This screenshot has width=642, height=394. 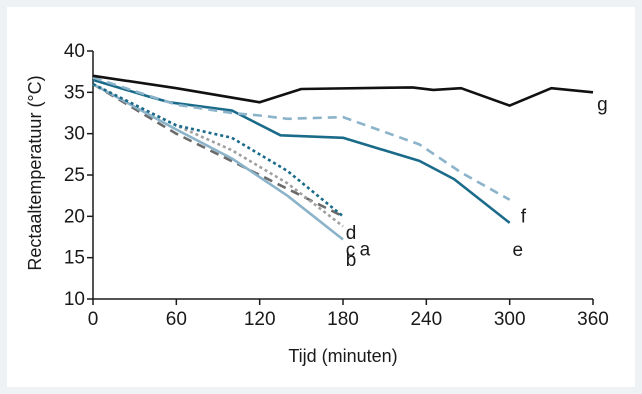 What do you see at coordinates (342, 356) in the screenshot?
I see `x-axis-title: Tijd (minuten)` at bounding box center [342, 356].